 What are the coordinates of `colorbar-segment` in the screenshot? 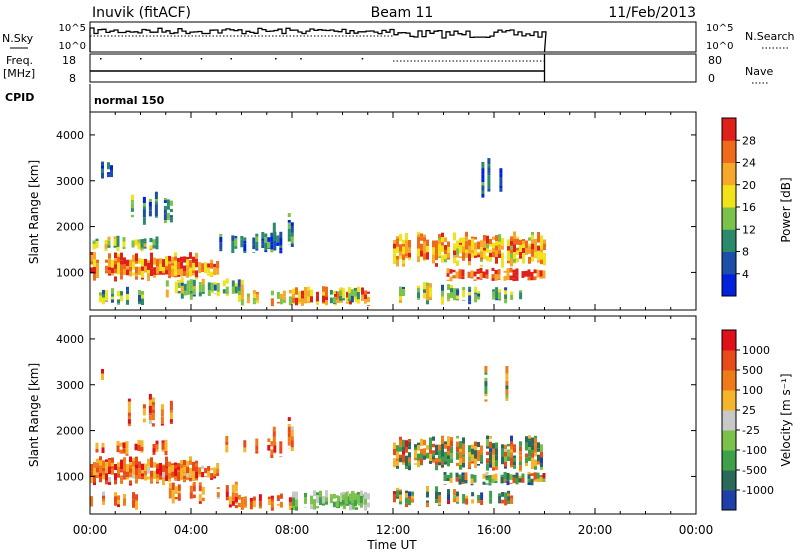 It's located at (729, 500).